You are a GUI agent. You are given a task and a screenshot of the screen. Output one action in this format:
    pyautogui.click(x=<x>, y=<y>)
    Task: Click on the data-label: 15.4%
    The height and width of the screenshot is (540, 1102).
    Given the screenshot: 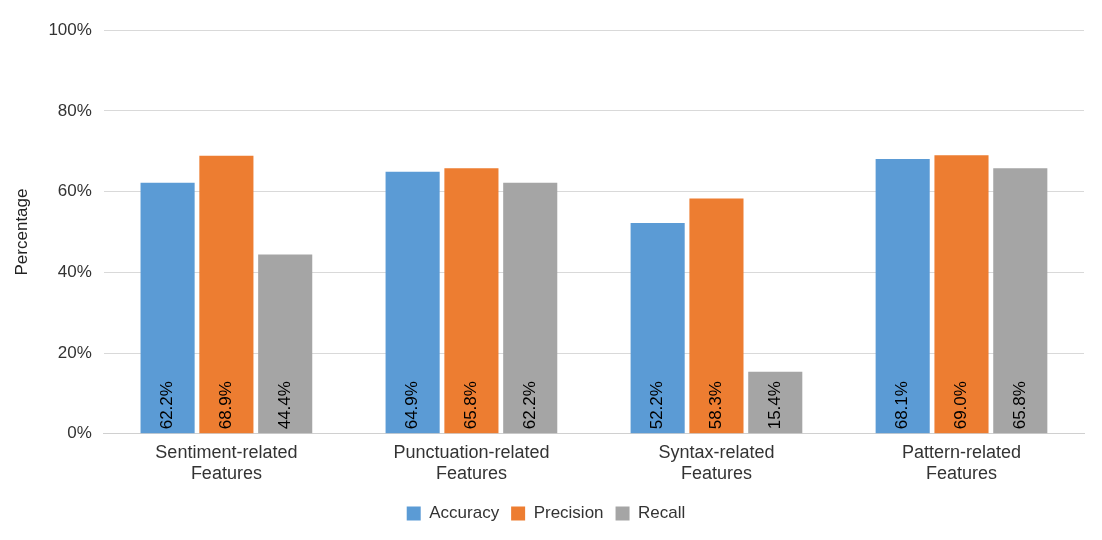 What is the action you would take?
    pyautogui.click(x=774, y=405)
    